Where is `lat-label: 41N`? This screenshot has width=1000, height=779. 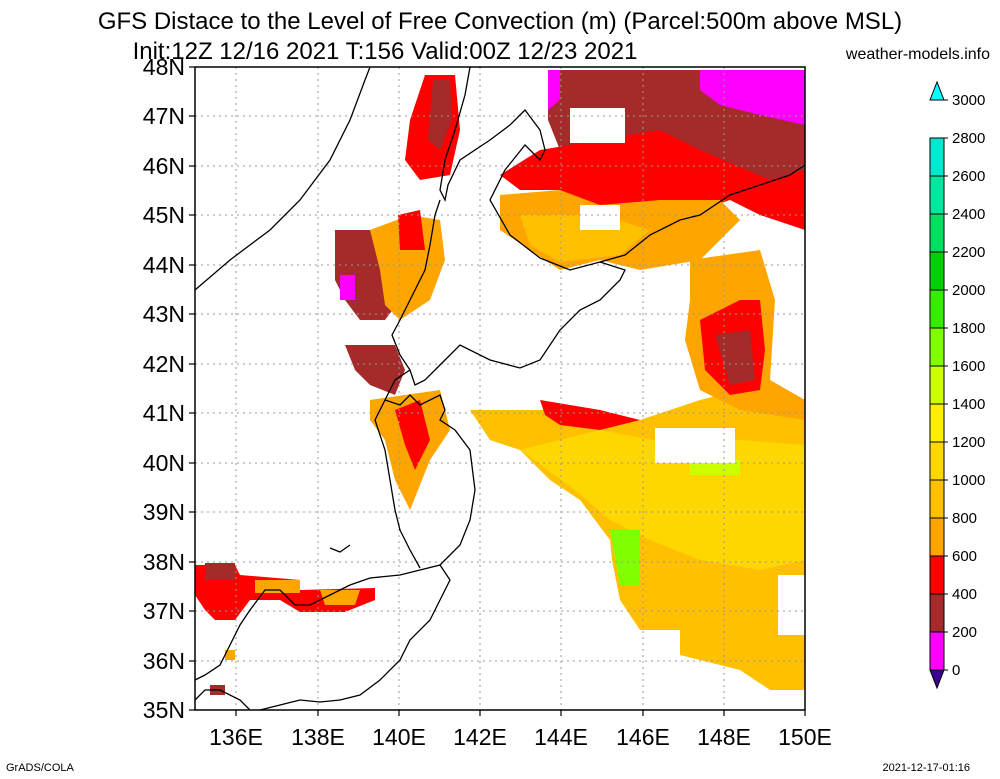
lat-label: 41N is located at coordinates (164, 413).